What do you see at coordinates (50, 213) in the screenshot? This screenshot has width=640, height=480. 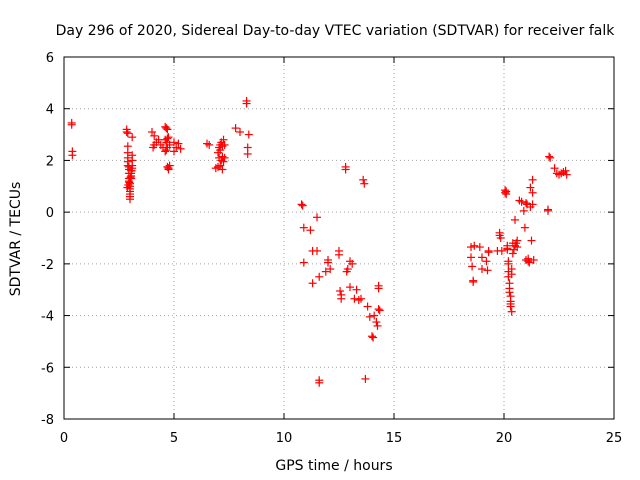 I see `y-tick-label: 0` at bounding box center [50, 213].